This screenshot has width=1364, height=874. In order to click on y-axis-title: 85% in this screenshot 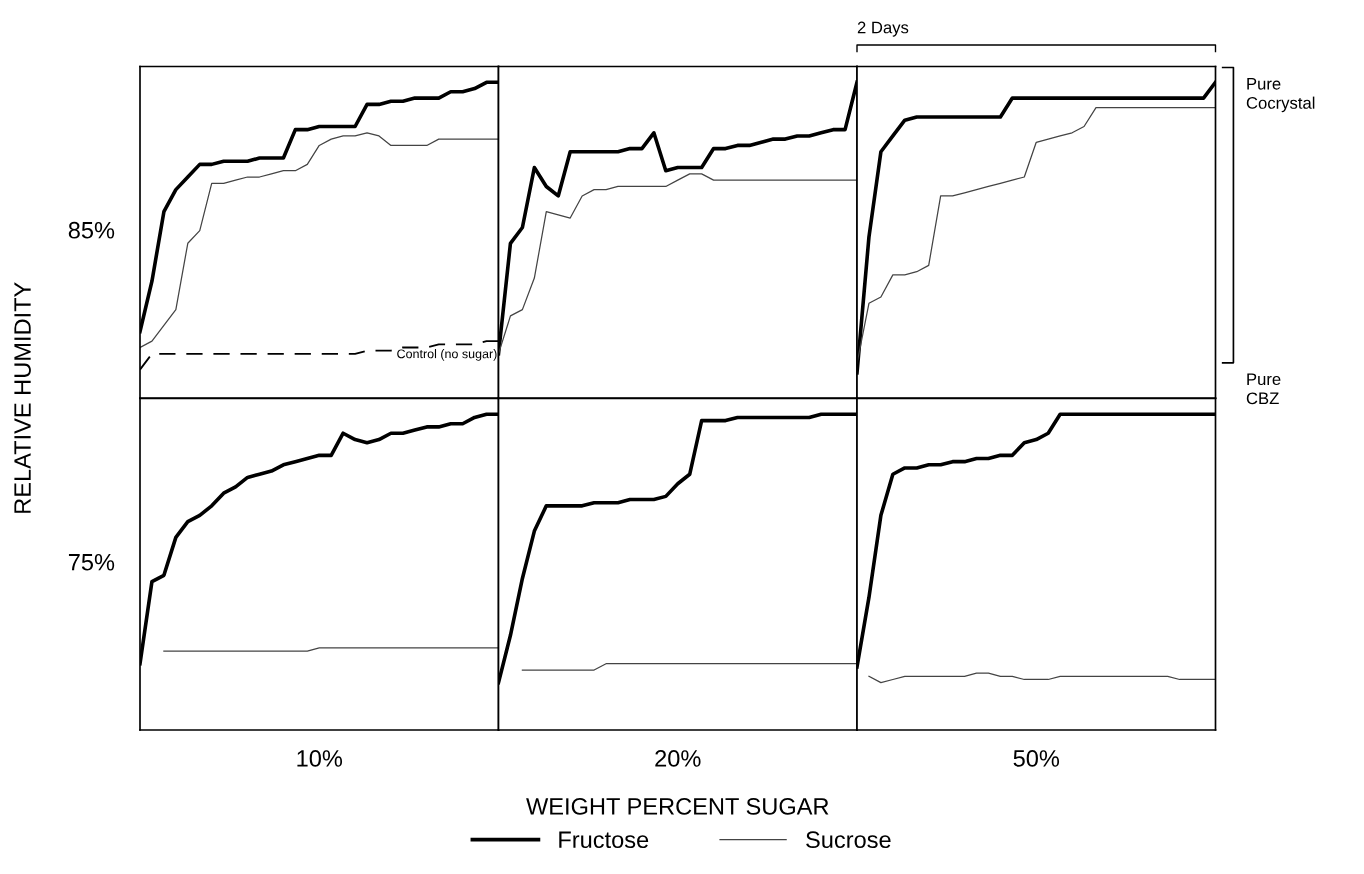, I will do `click(91, 230)`.